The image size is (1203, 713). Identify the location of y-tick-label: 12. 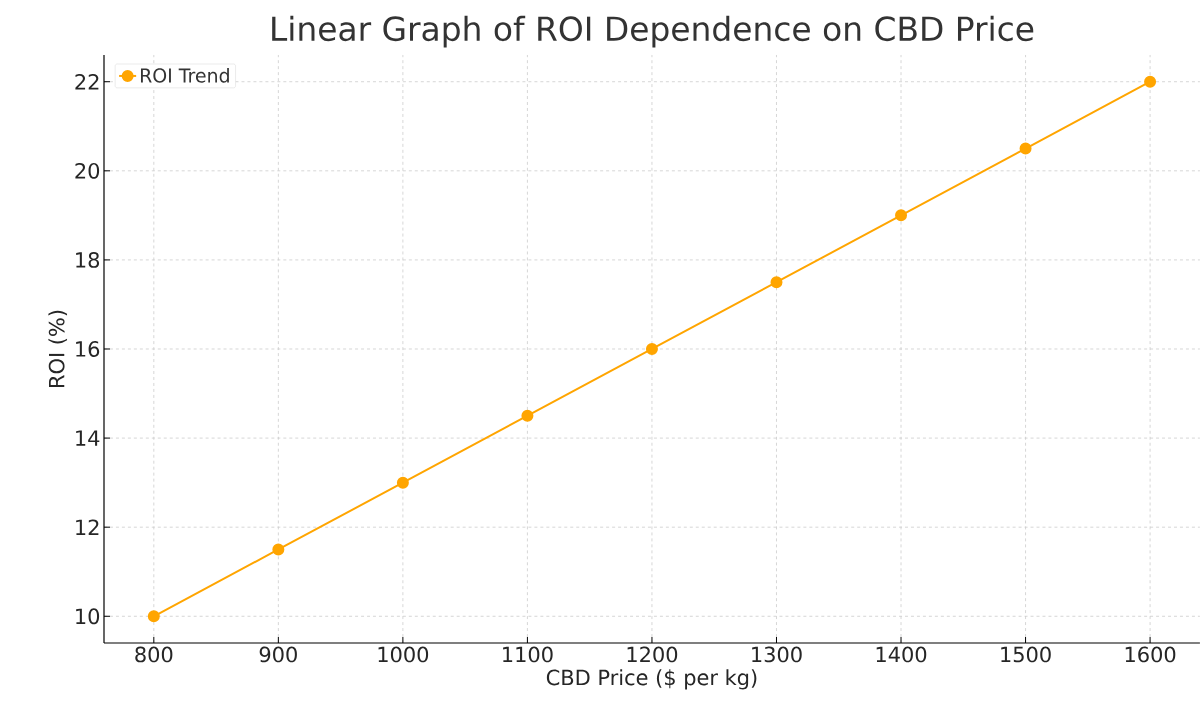
(87, 527).